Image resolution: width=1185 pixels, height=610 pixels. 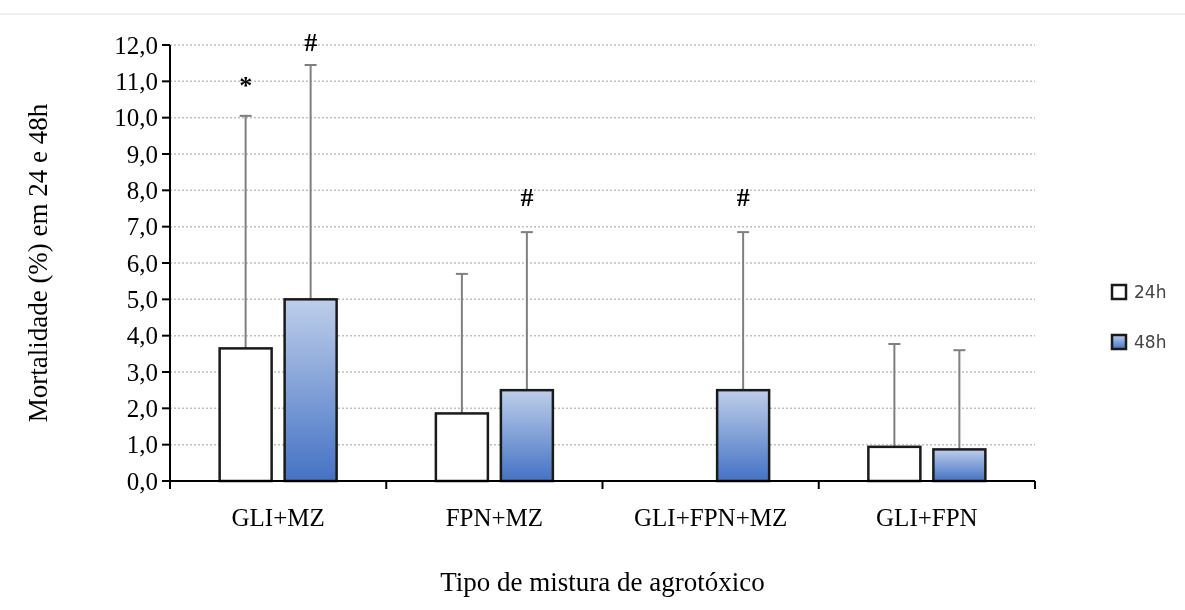 I want to click on y-tick-label: 4,0, so click(x=142, y=336).